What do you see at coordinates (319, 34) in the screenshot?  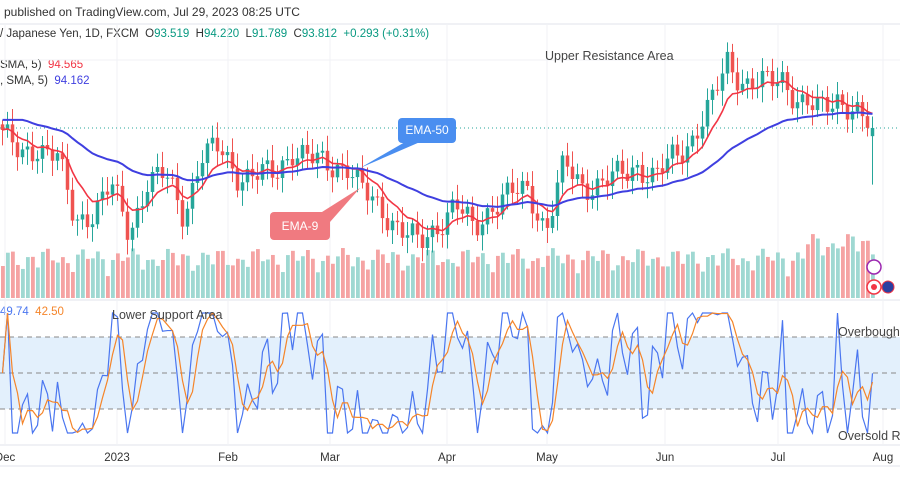 I see `close-value: 93.812` at bounding box center [319, 34].